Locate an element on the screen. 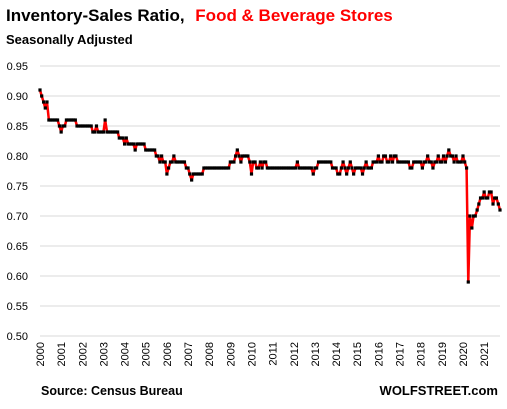  x-tick-label: 2008 is located at coordinates (210, 354).